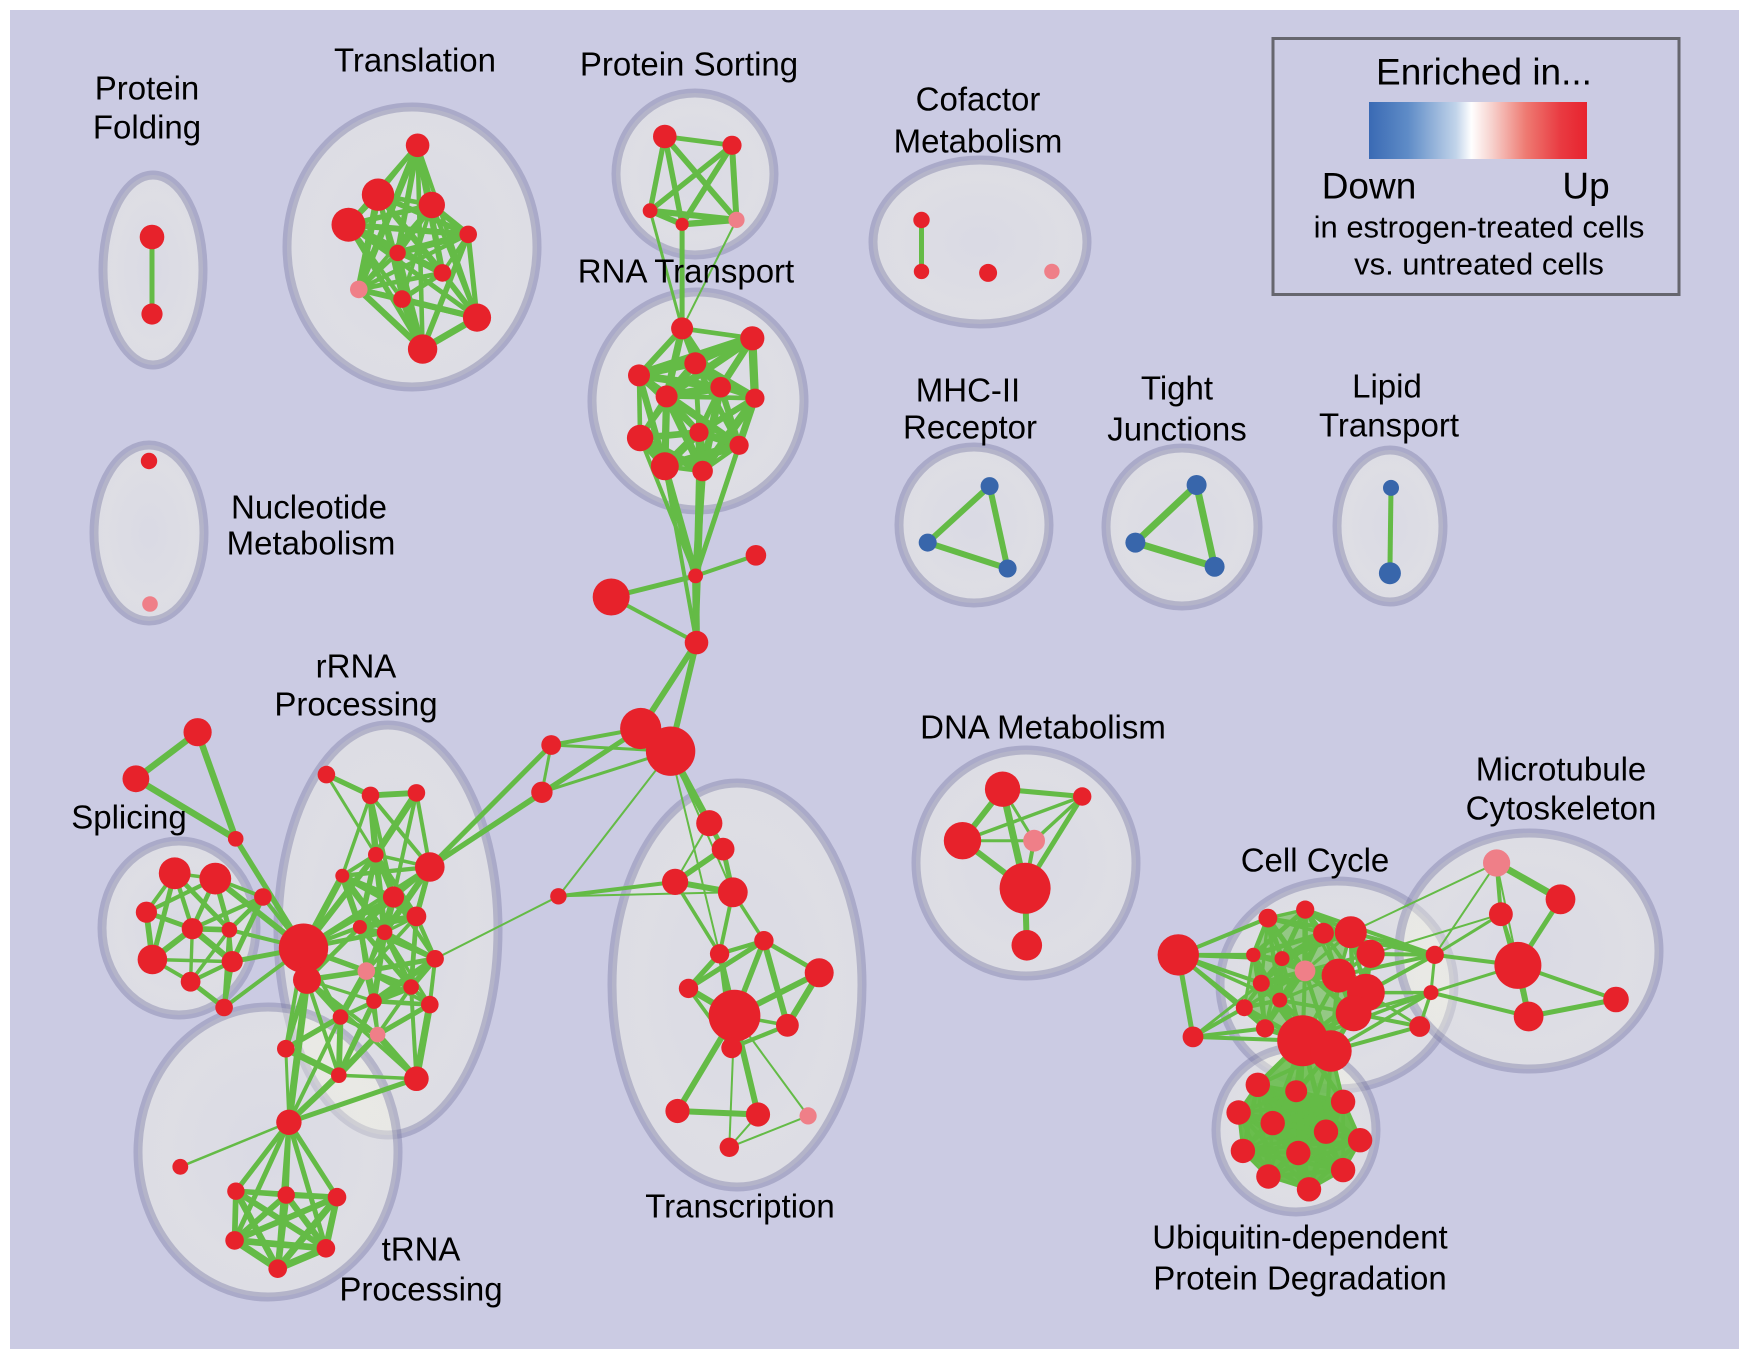 This screenshot has width=1750, height=1365. Describe the element at coordinates (147, 88) in the screenshot. I see `svg-text: Protein` at that location.